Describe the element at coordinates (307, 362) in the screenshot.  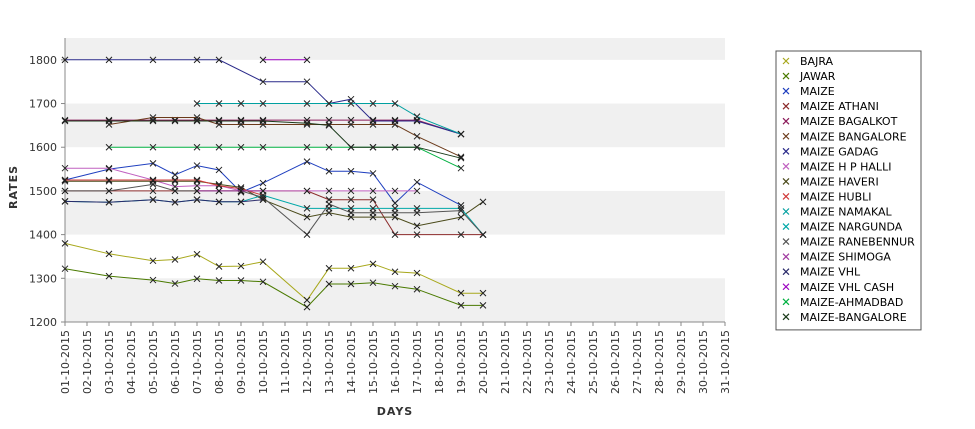
I see `x-tick-label: 12-10-2015` at that location.